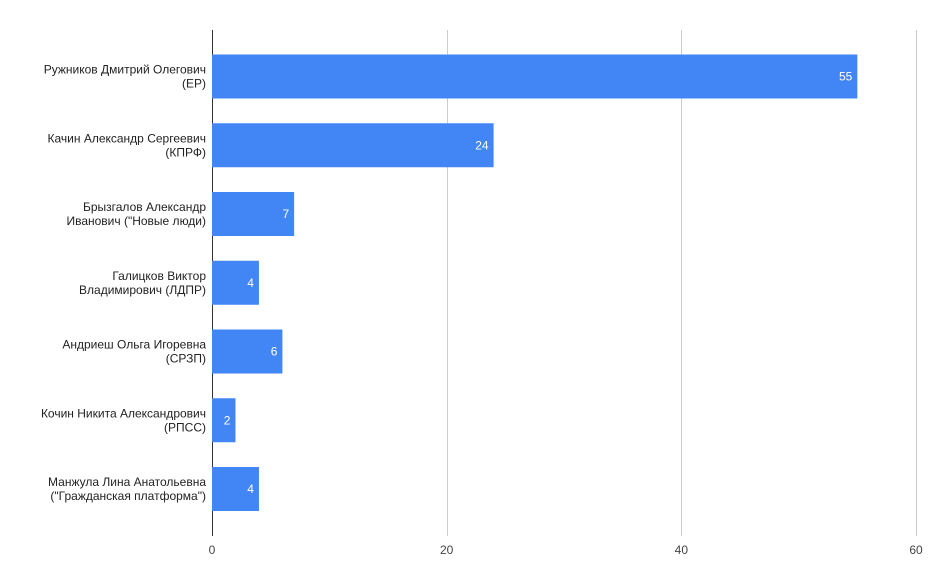  I want to click on data-label: 24, so click(482, 145).